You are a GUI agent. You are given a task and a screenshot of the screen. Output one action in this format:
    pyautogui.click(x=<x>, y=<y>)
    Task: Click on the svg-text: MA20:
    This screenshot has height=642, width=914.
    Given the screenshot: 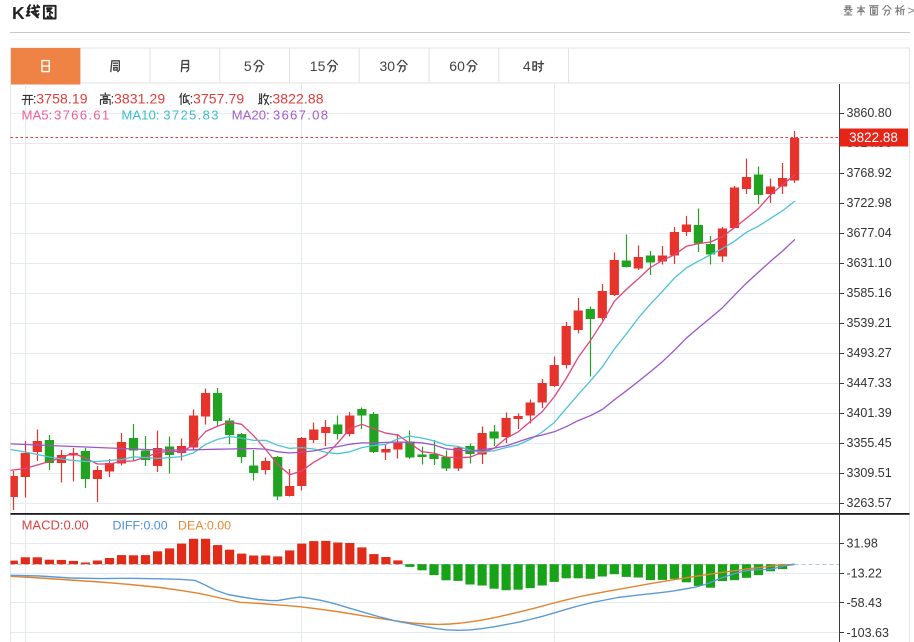 What is the action you would take?
    pyautogui.click(x=251, y=114)
    